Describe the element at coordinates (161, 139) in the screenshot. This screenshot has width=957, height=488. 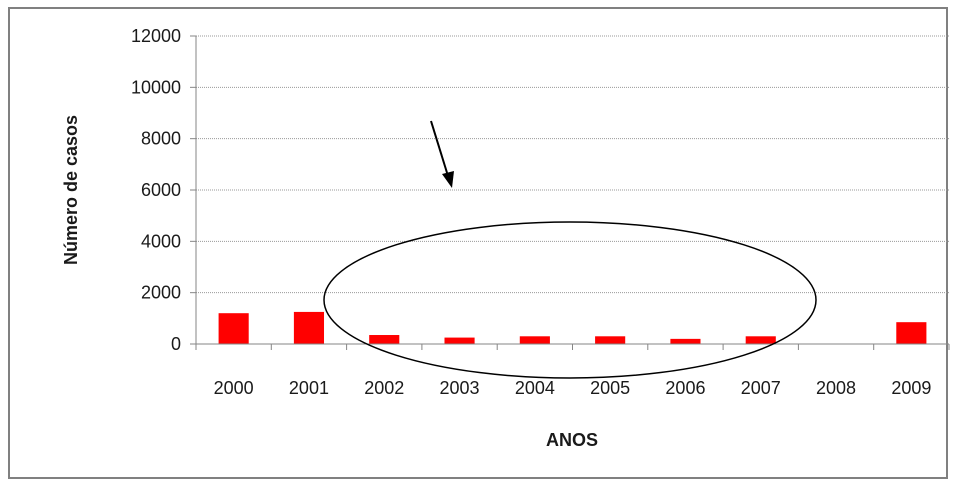
I see `y-tick-label: 8000` at that location.